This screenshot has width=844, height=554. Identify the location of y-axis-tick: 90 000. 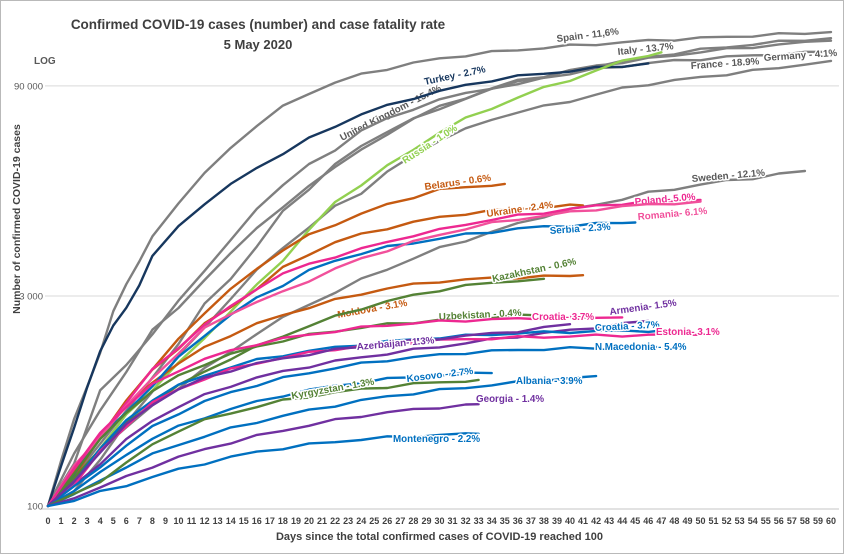
(28, 86).